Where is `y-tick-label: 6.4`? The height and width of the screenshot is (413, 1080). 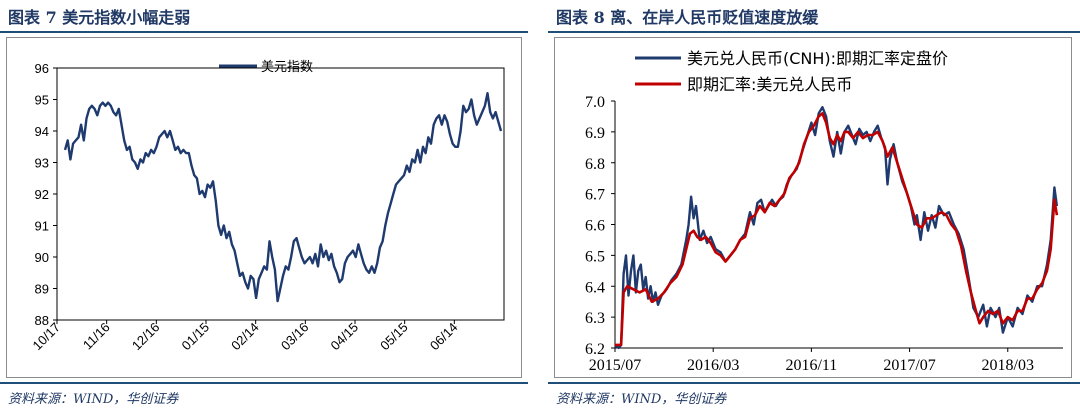 y-tick-label: 6.4 is located at coordinates (595, 287).